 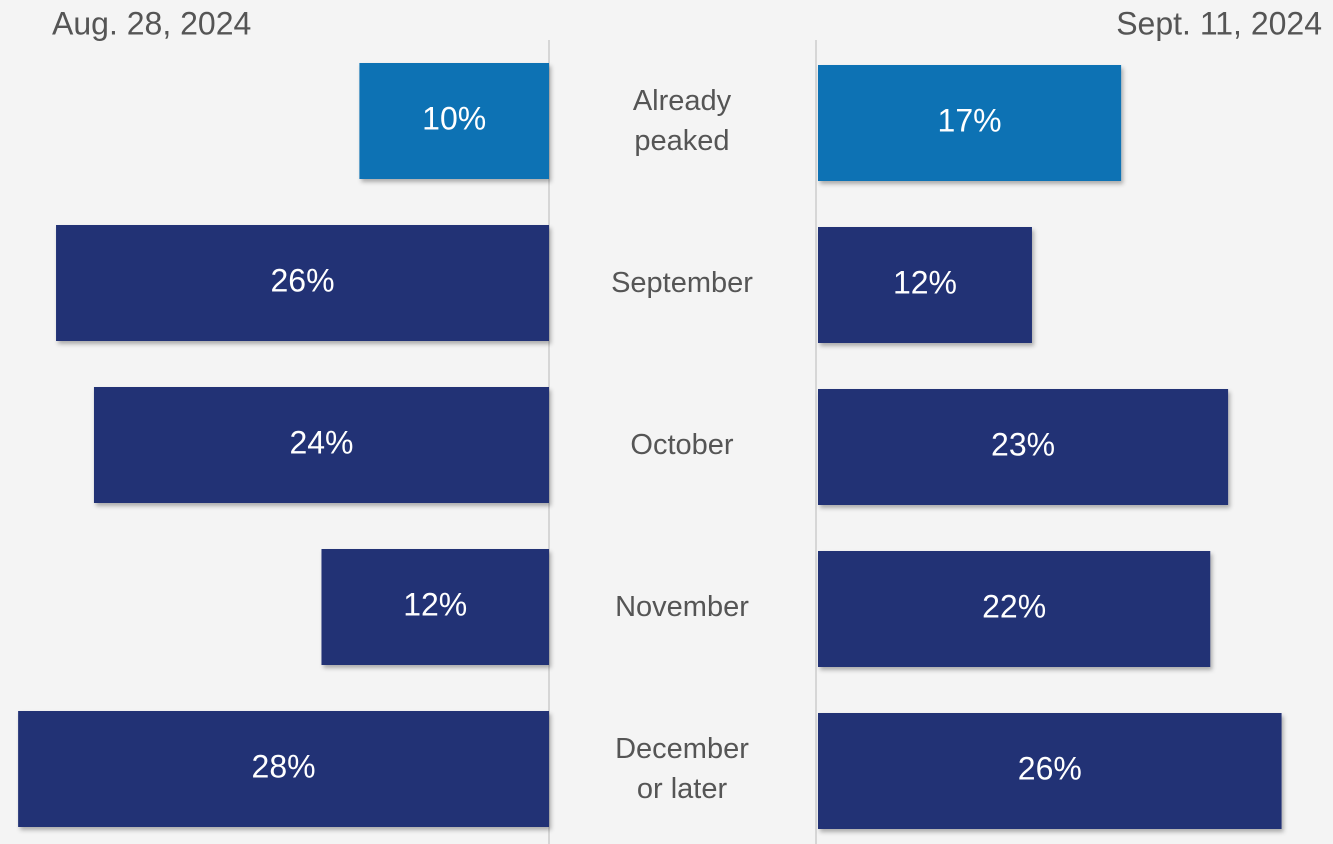 What do you see at coordinates (284, 766) in the screenshot?
I see `value-label: 28%` at bounding box center [284, 766].